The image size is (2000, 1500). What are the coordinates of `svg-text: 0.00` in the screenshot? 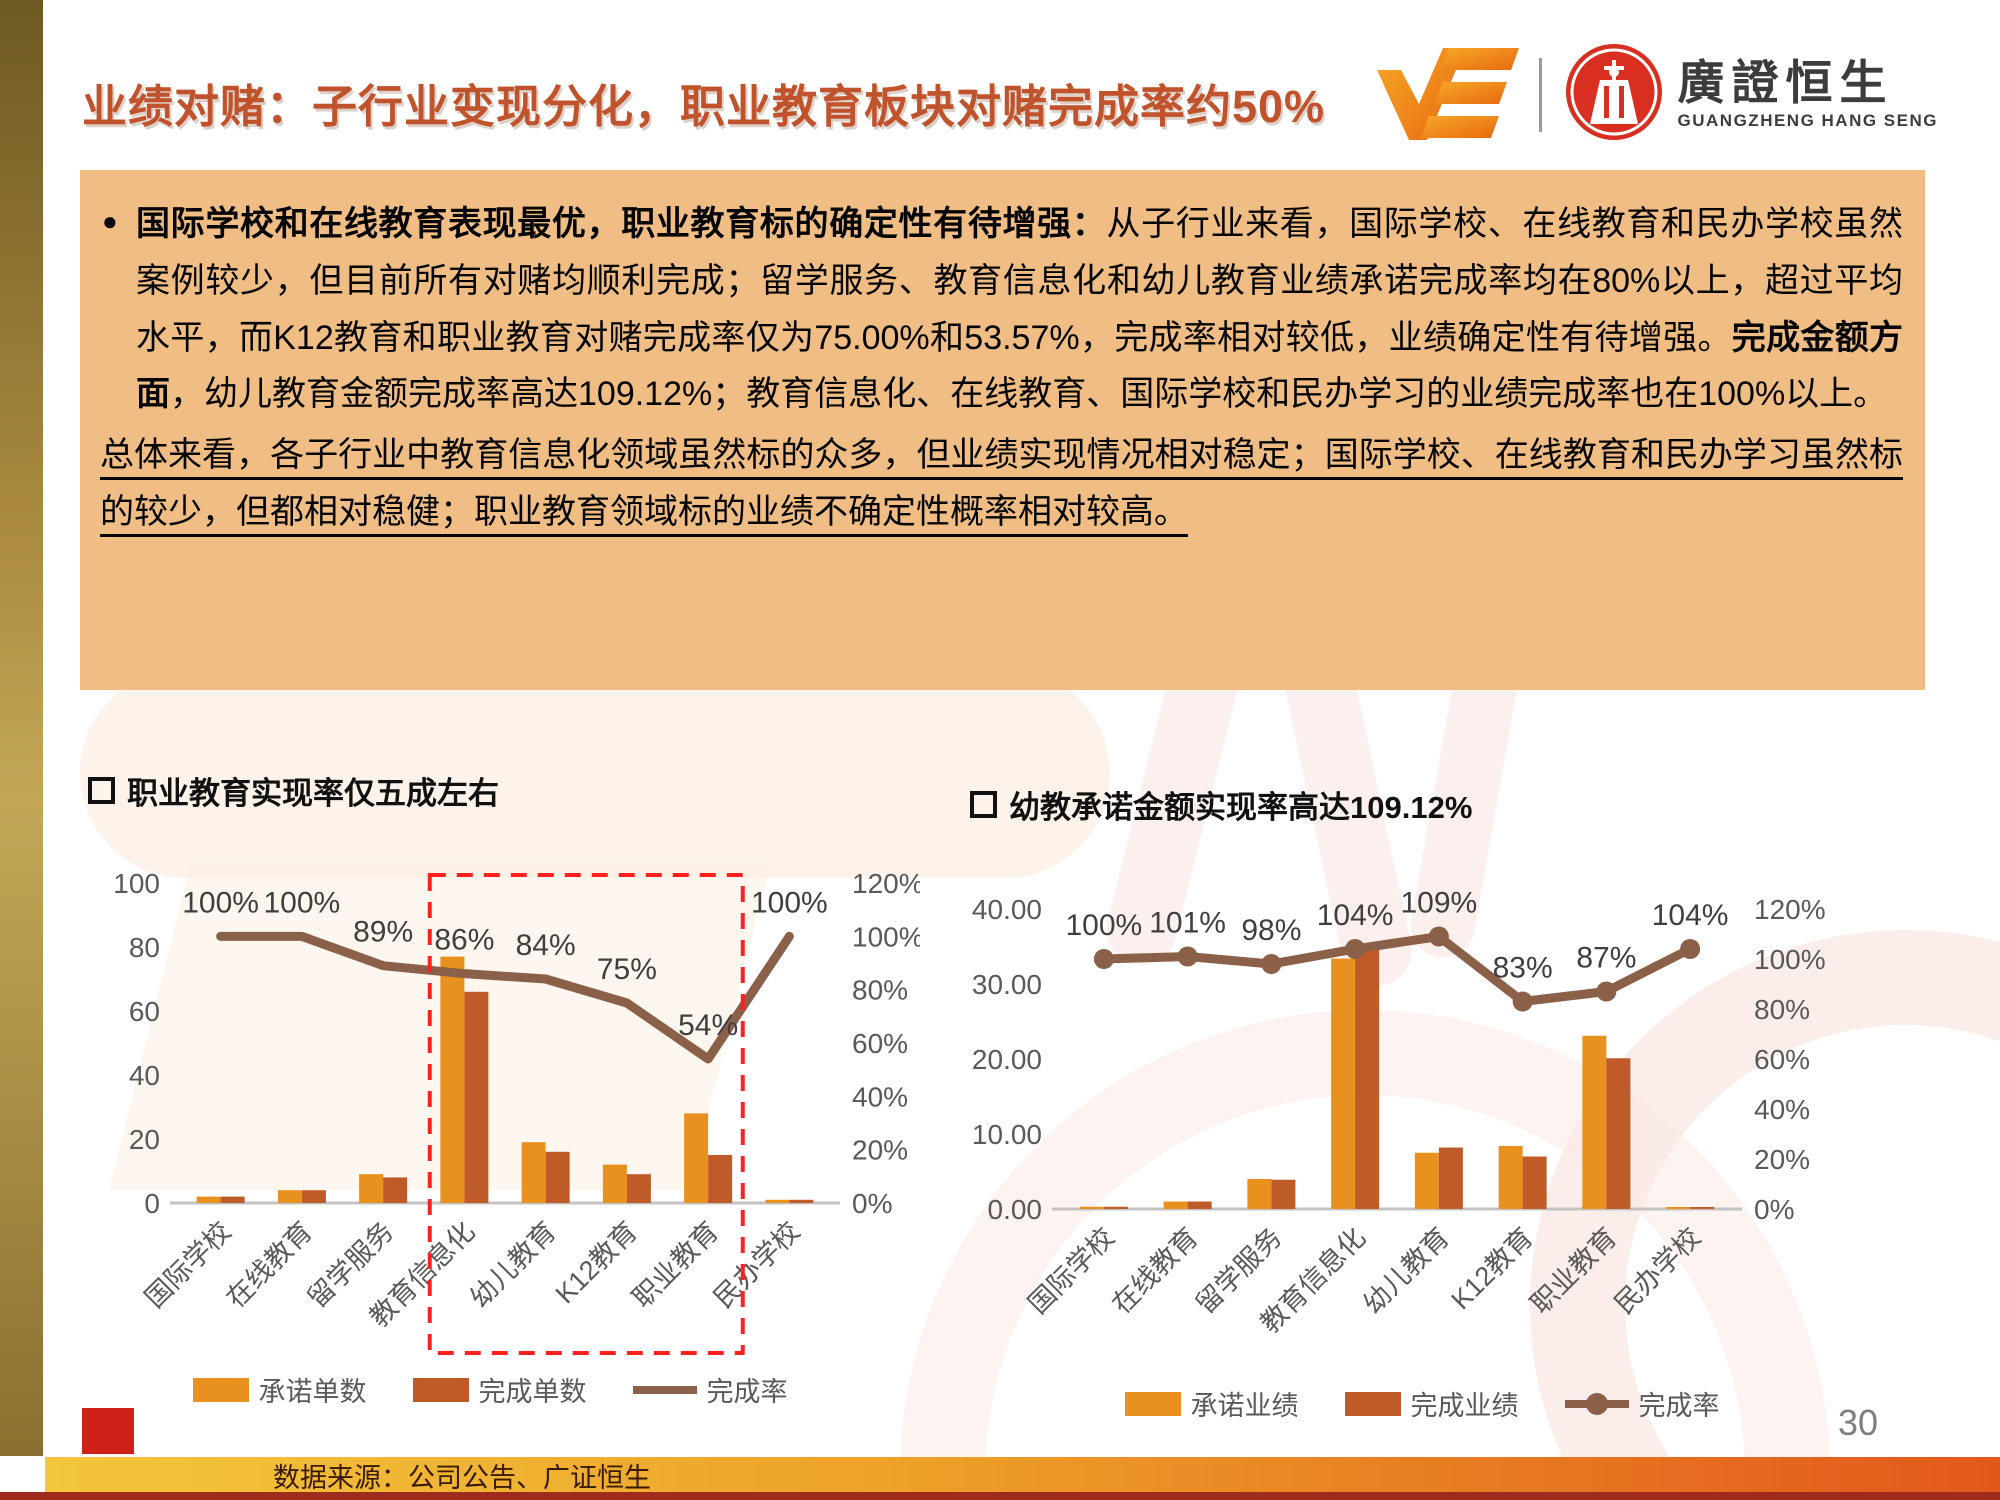 It's located at (1015, 1209).